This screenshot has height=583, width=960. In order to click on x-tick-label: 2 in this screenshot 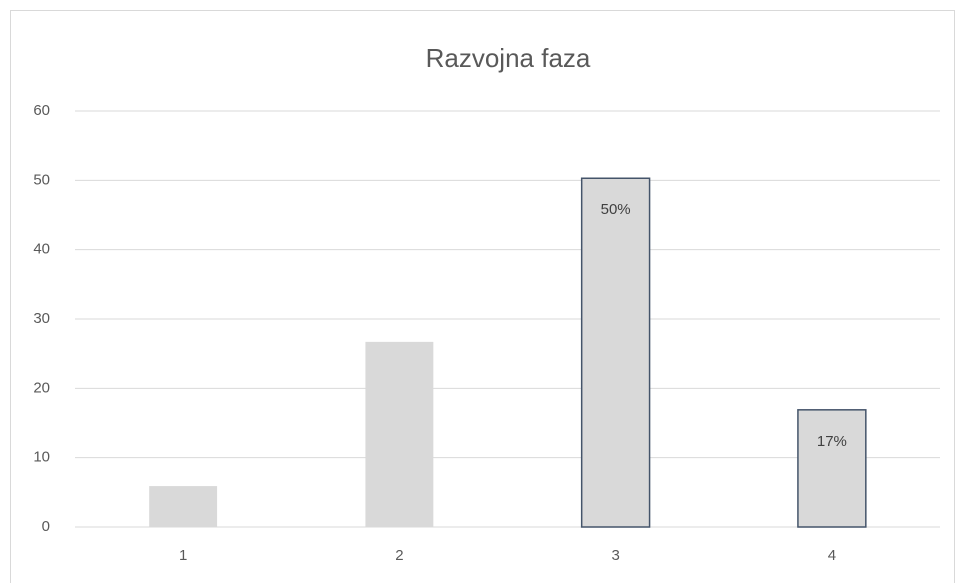, I will do `click(399, 555)`.